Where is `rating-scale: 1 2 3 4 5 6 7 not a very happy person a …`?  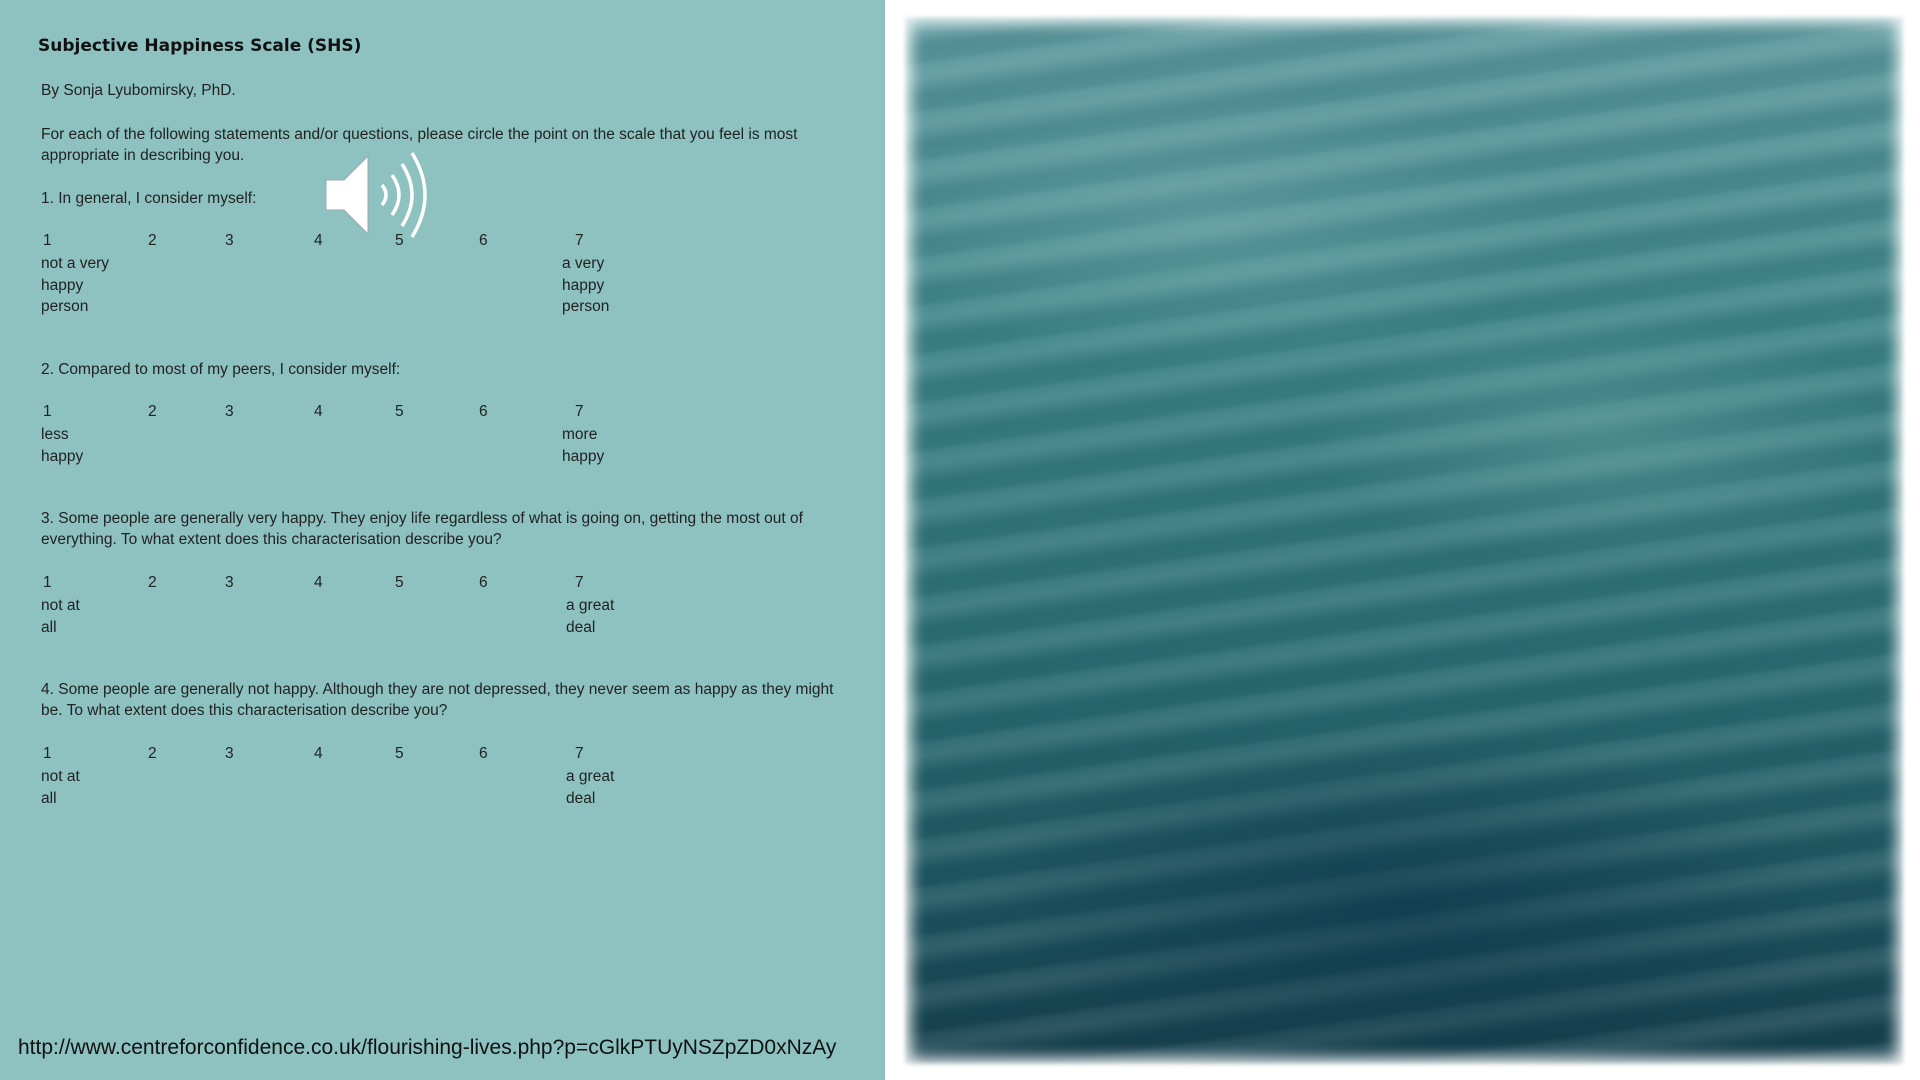
rating-scale: 1 2 3 4 5 6 7 not a very happy person a … is located at coordinates (351, 277).